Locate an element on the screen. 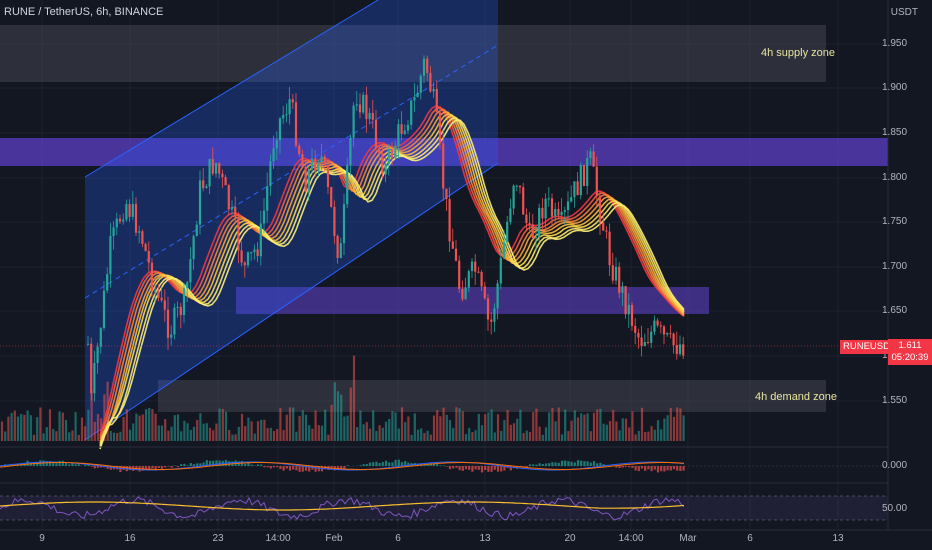 The height and width of the screenshot is (550, 932). price-unit-label: USDT is located at coordinates (904, 12).